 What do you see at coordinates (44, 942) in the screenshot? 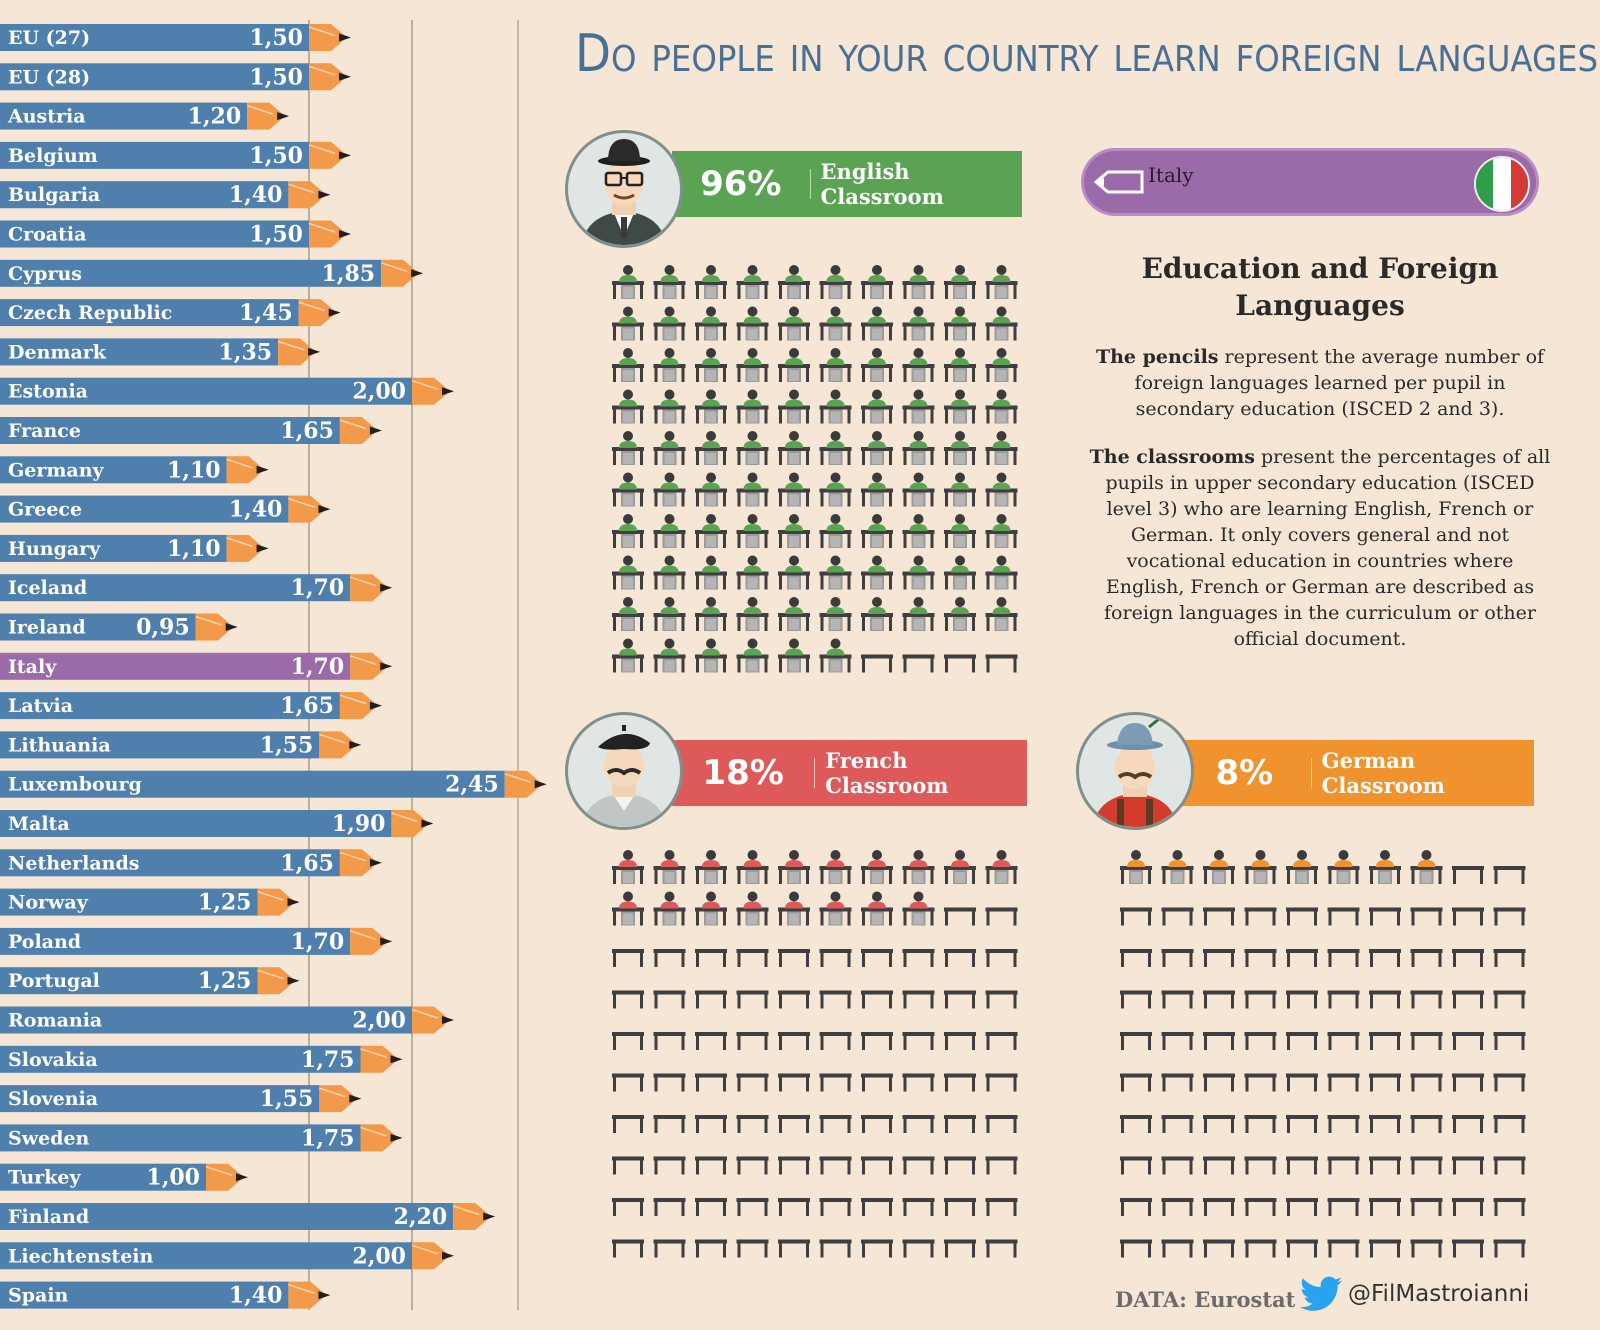
I see `bar-category-label: Poland` at bounding box center [44, 942].